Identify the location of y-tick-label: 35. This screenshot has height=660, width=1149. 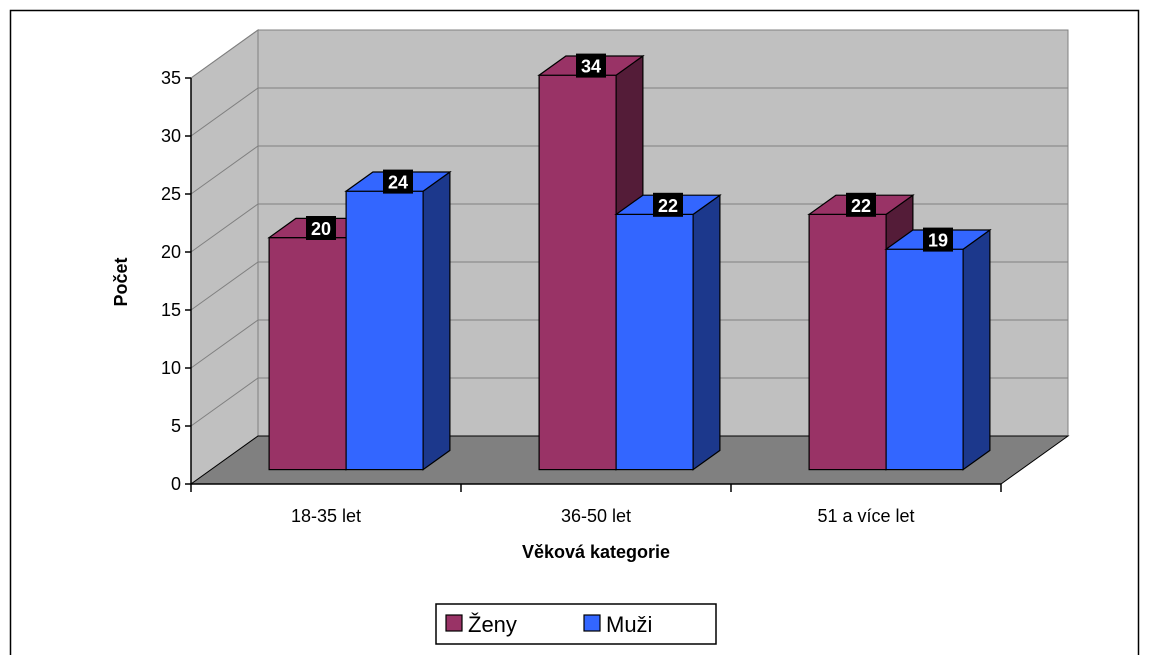
(171, 78).